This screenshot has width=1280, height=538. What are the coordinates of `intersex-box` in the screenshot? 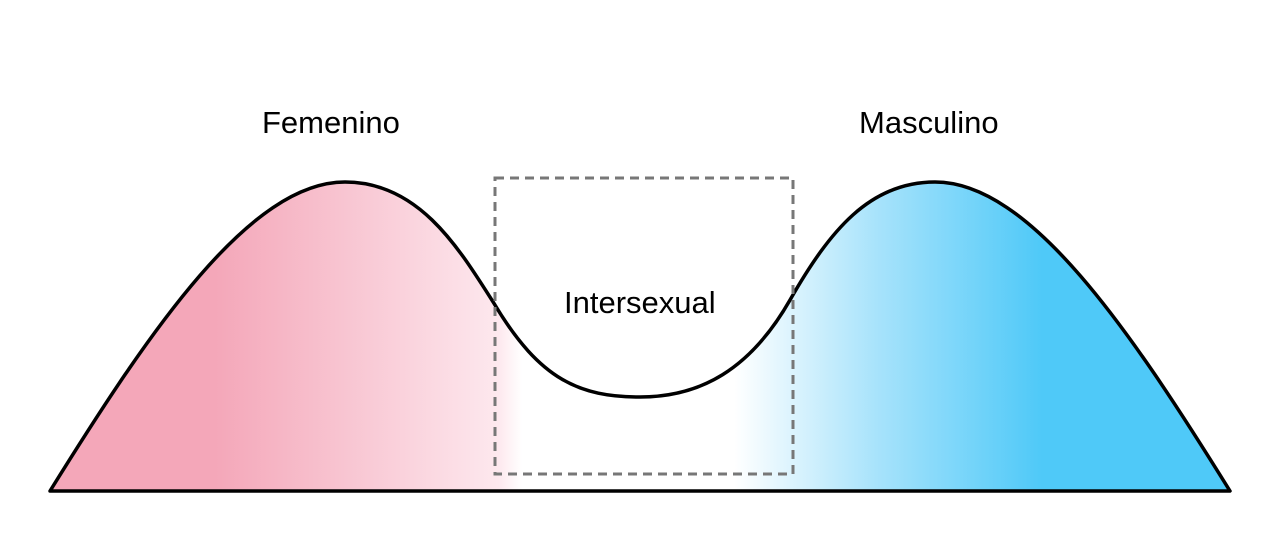 It's located at (644, 326).